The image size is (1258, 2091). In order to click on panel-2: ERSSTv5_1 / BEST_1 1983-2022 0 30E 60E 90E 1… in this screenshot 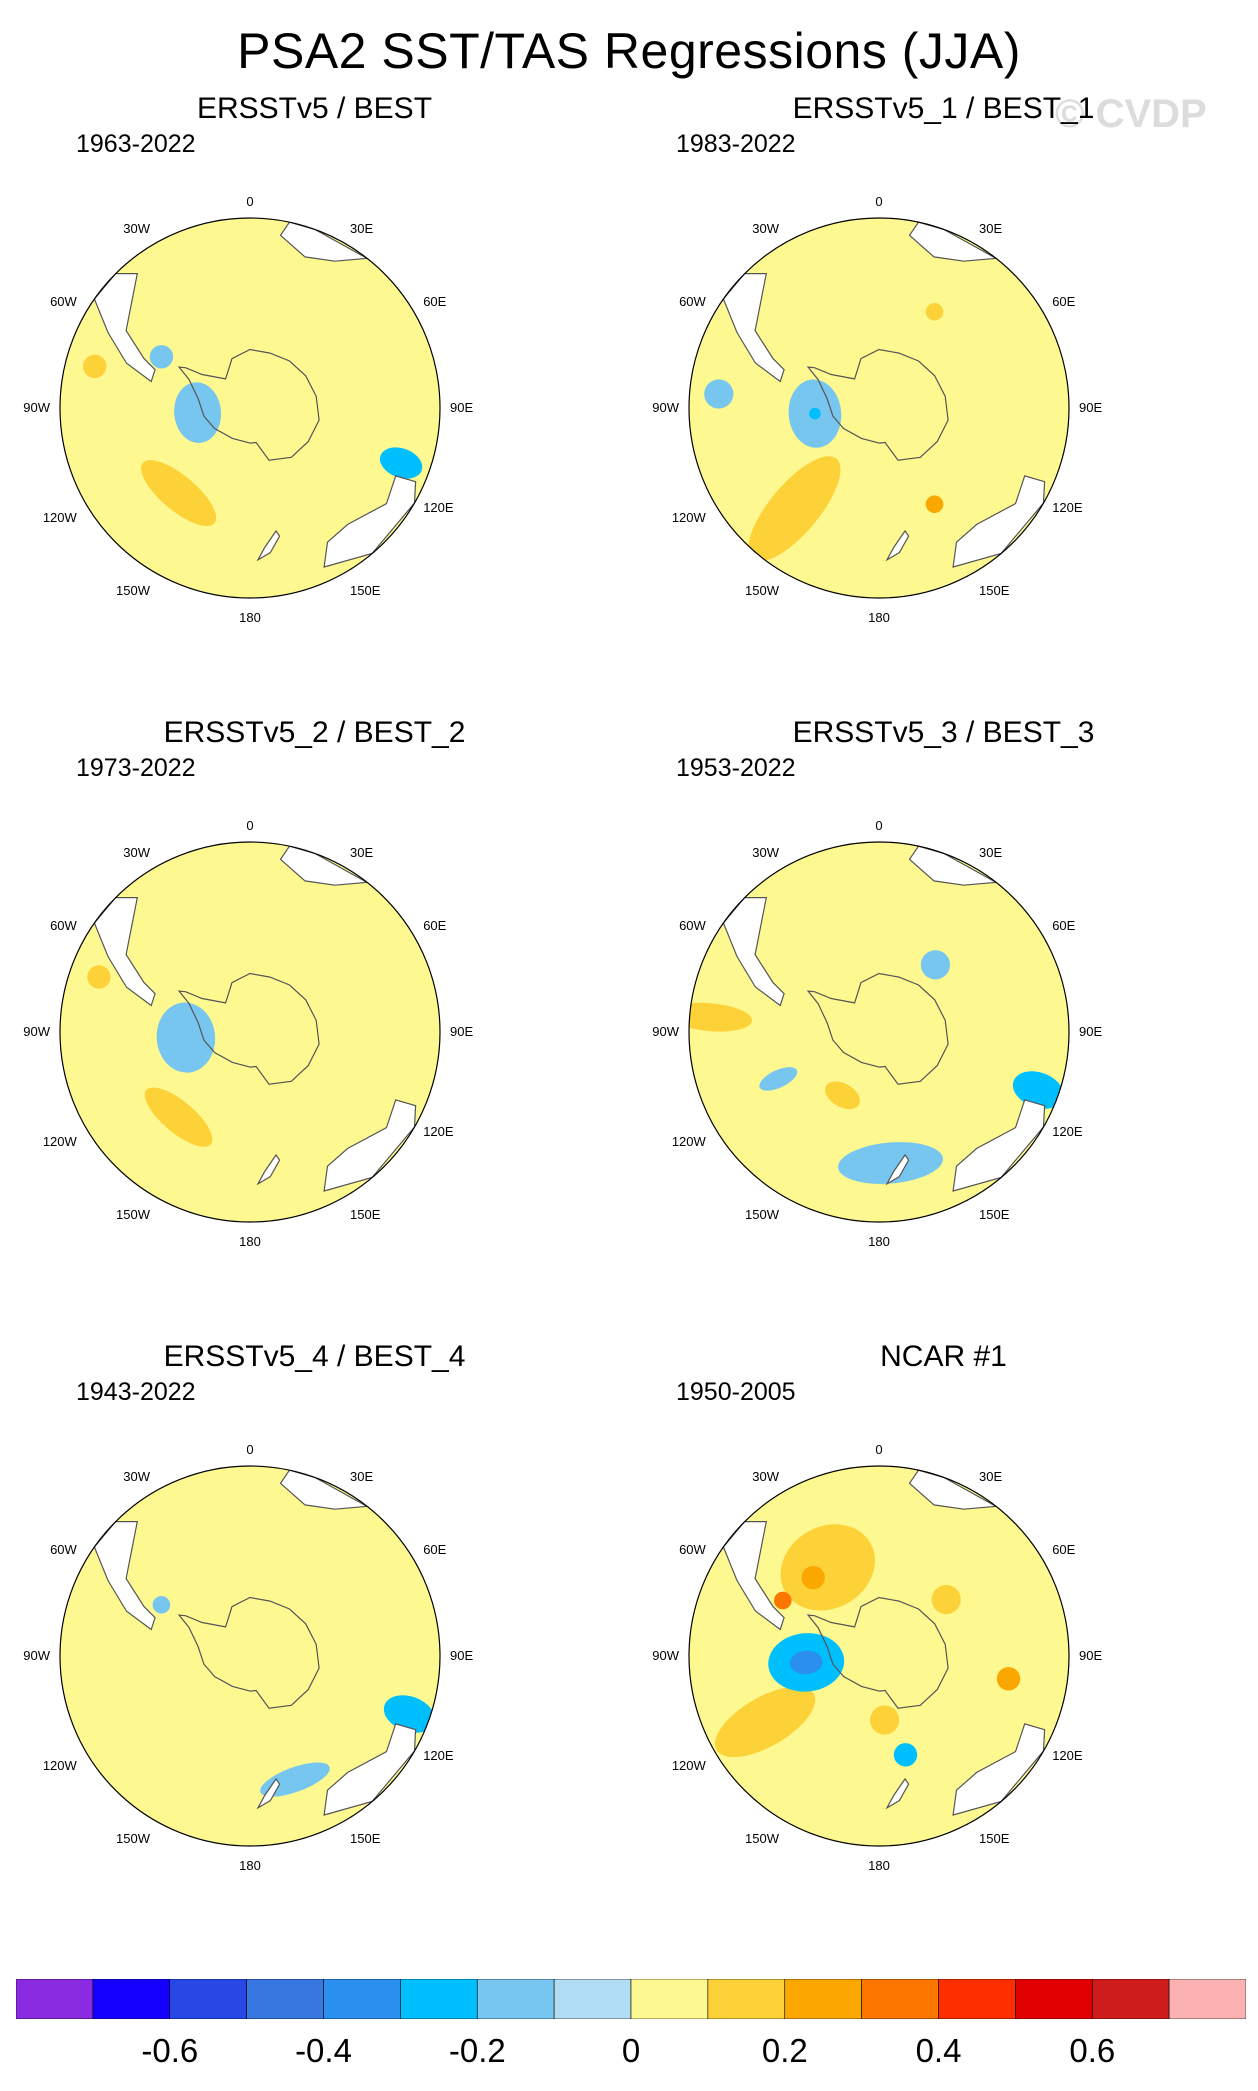, I will do `click(943, 398)`.